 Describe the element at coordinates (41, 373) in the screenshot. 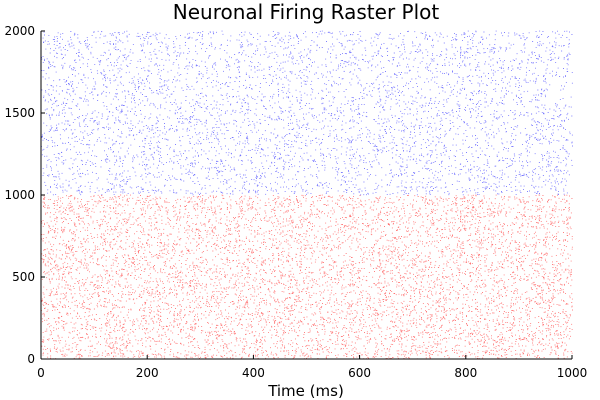

I see `x-tick-label: 0` at that location.